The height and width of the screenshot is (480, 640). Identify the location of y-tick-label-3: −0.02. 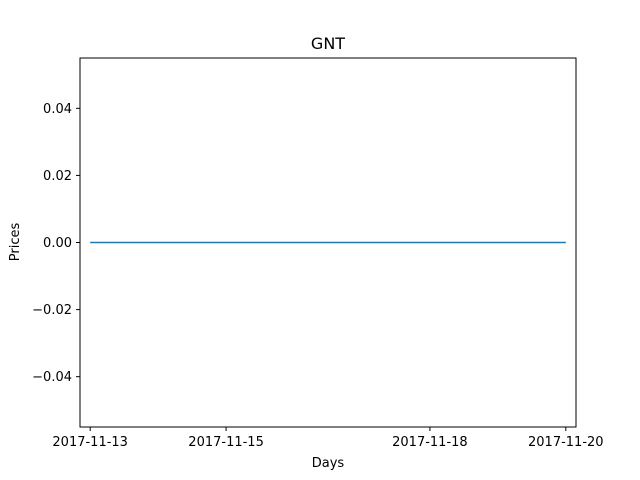
(52, 310).